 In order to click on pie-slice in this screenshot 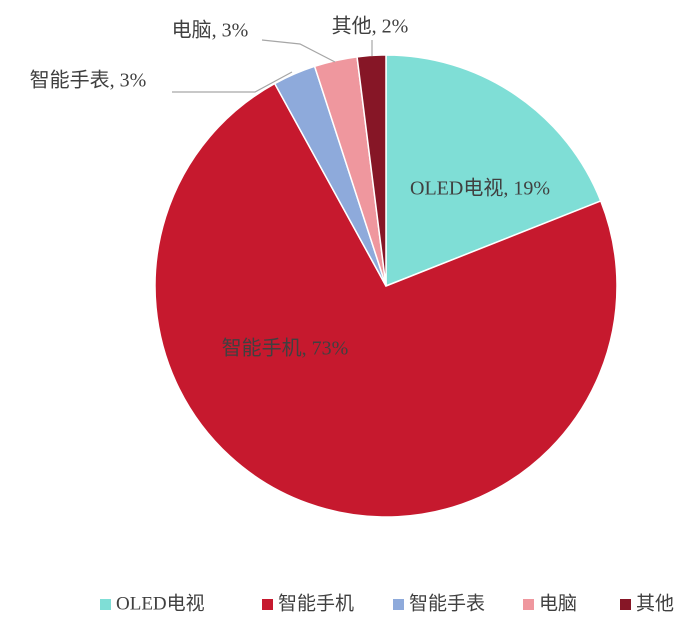, I will do `click(493, 171)`.